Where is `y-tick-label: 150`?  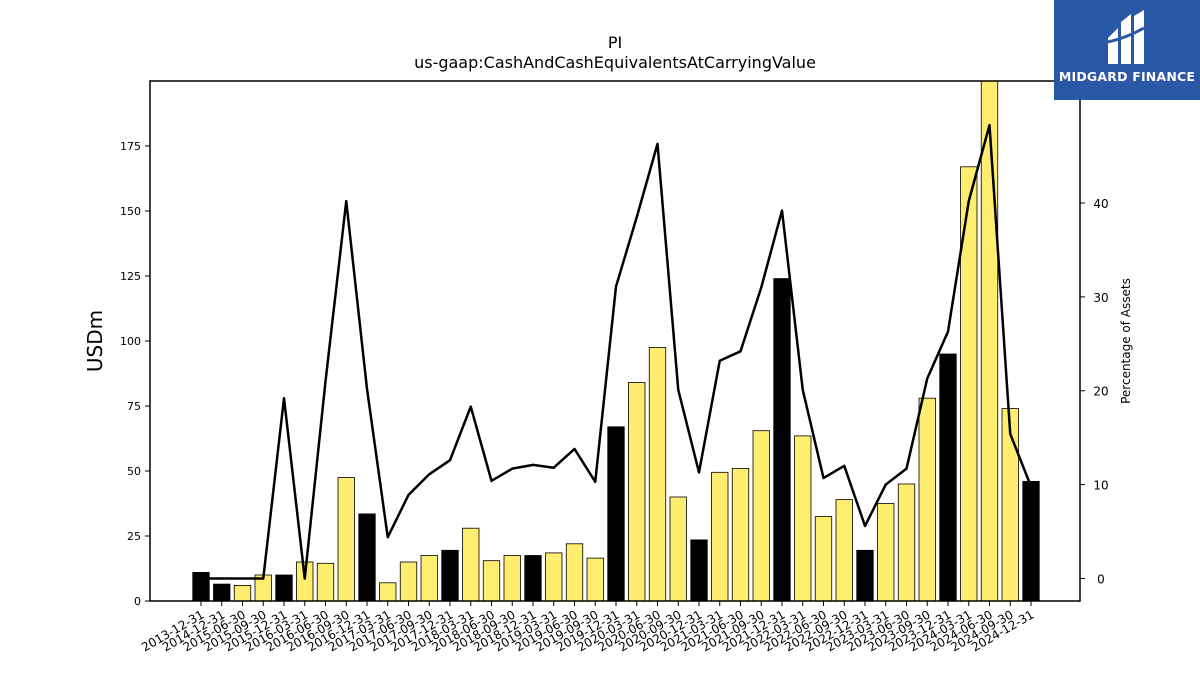 y-tick-label: 150 is located at coordinates (130, 211).